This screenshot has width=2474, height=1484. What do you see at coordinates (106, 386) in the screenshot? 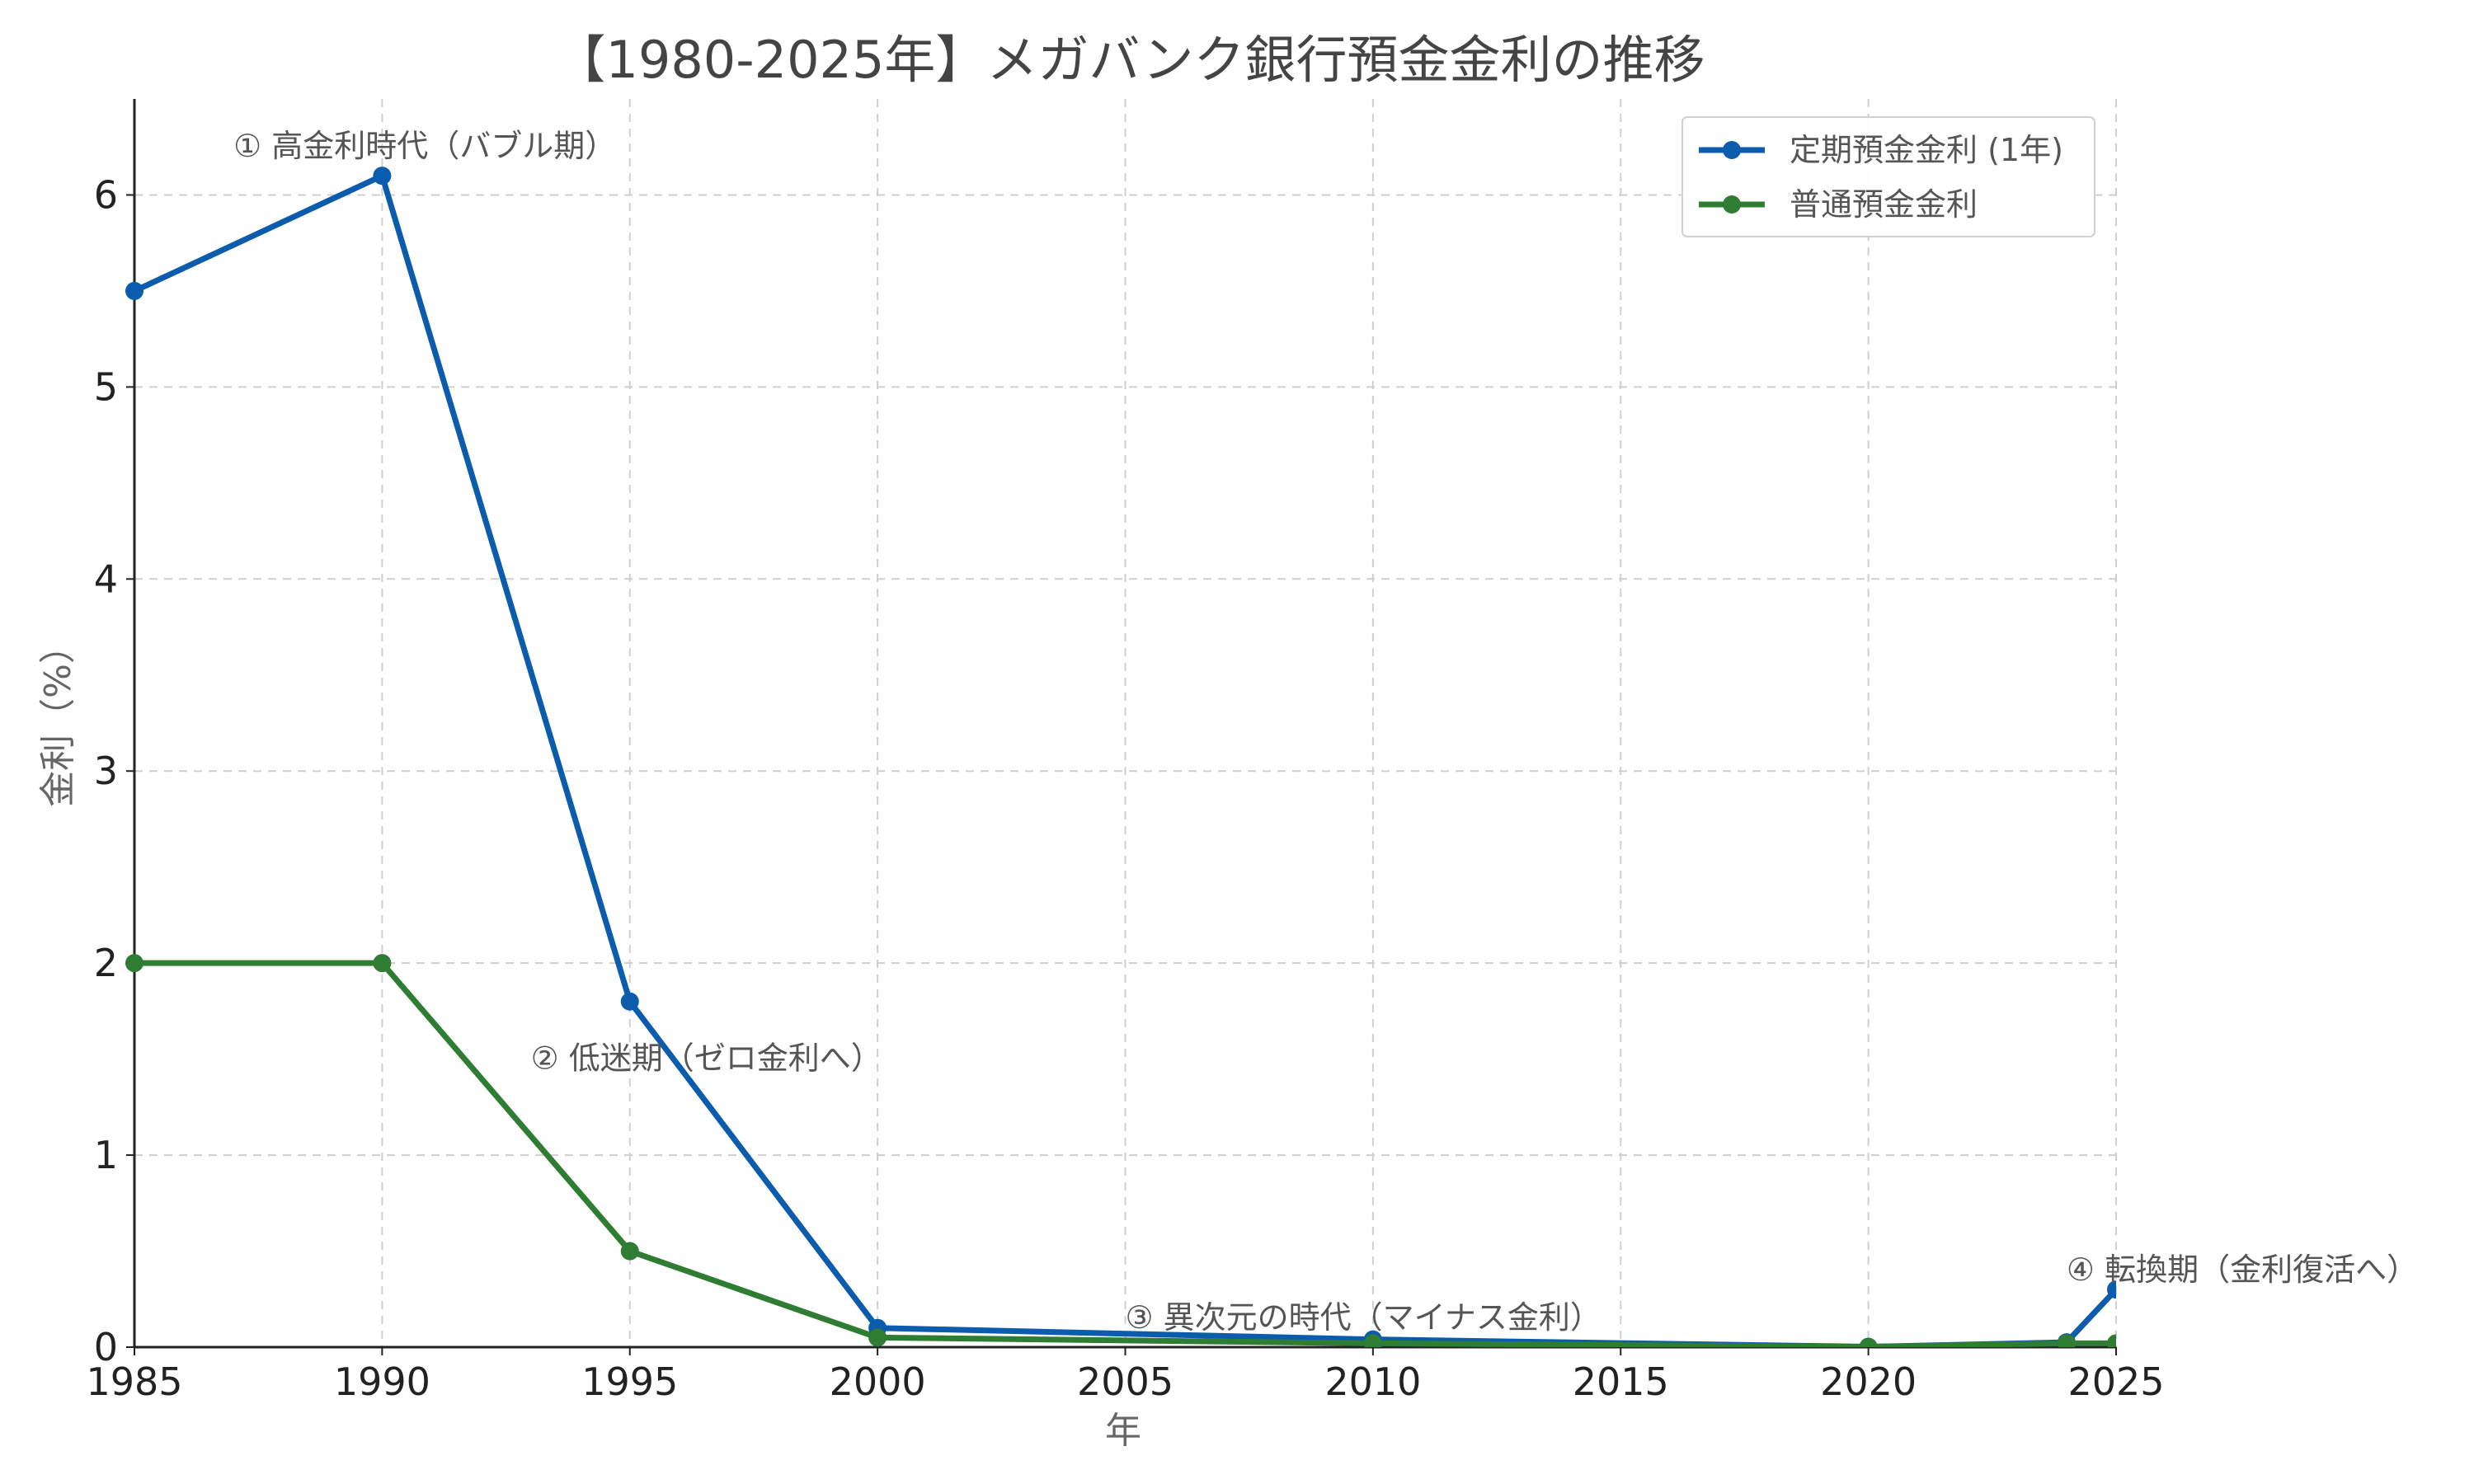
I see `y-tick-label: 5` at bounding box center [106, 386].